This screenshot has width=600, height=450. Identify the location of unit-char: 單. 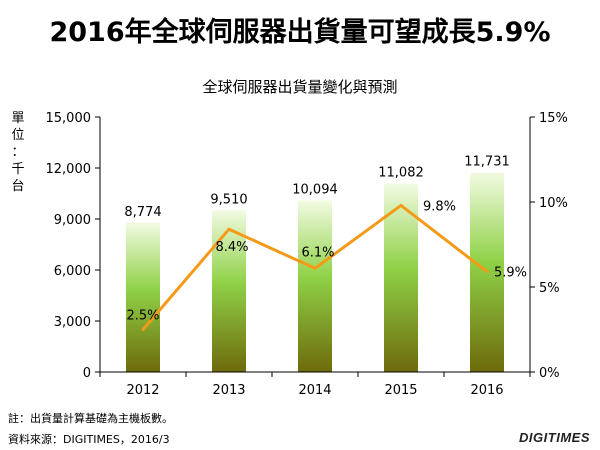
(18, 118).